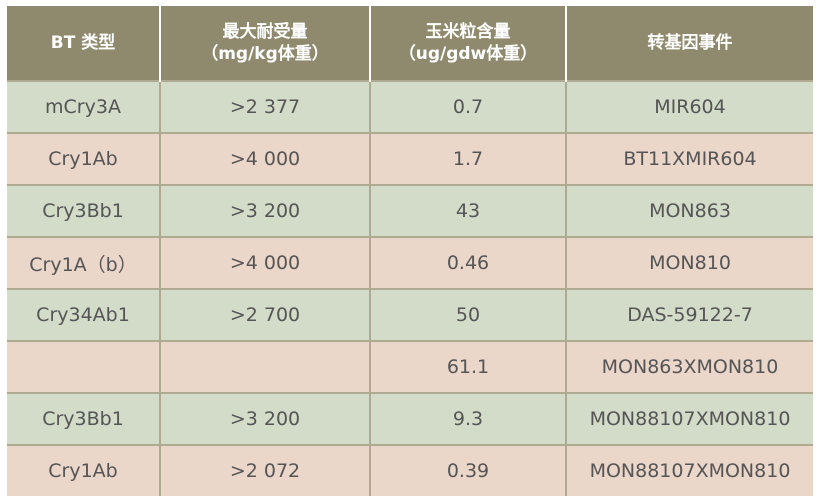 This screenshot has height=498, width=817. What do you see at coordinates (467, 418) in the screenshot?
I see `cell-kernel-content: 9.3` at bounding box center [467, 418].